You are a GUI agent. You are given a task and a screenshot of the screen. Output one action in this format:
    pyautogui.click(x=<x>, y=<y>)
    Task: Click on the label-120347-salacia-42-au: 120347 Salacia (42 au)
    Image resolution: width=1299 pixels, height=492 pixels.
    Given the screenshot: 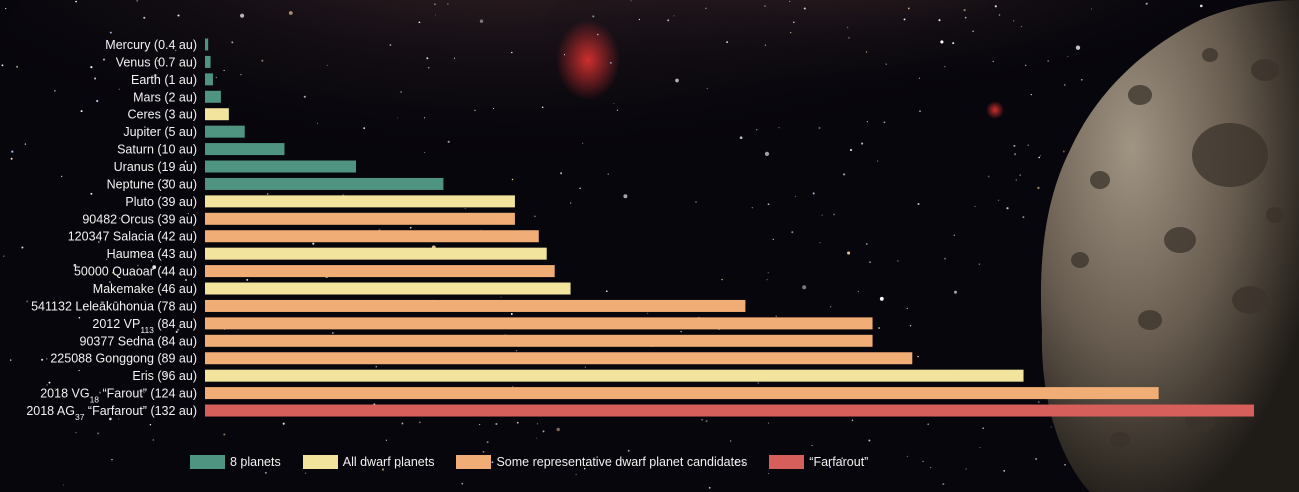 What is the action you would take?
    pyautogui.click(x=132, y=237)
    